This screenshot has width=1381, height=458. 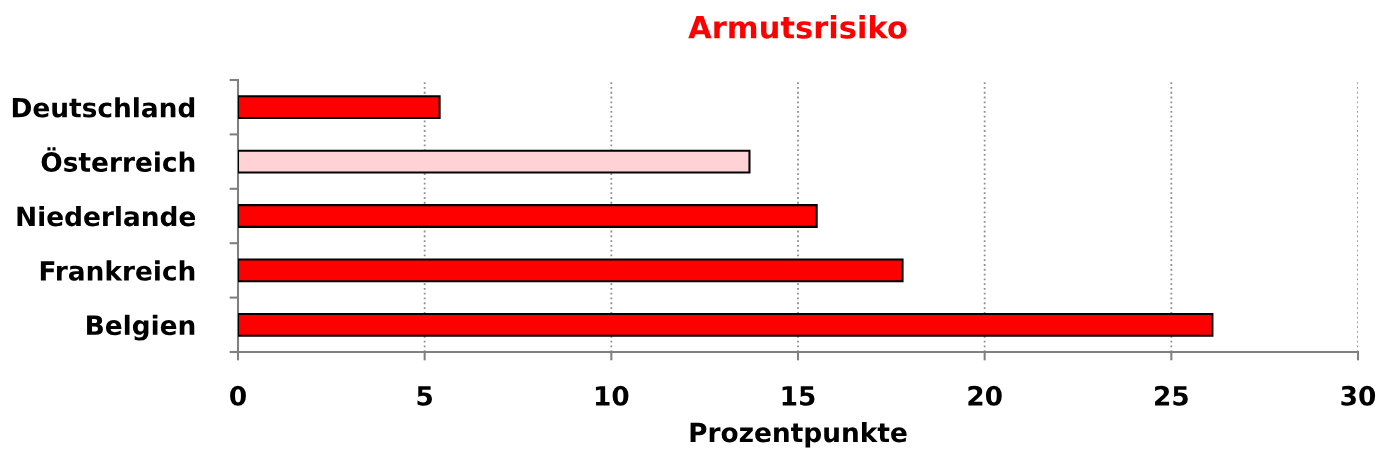 I want to click on x-tick-label: 25, so click(x=1171, y=395).